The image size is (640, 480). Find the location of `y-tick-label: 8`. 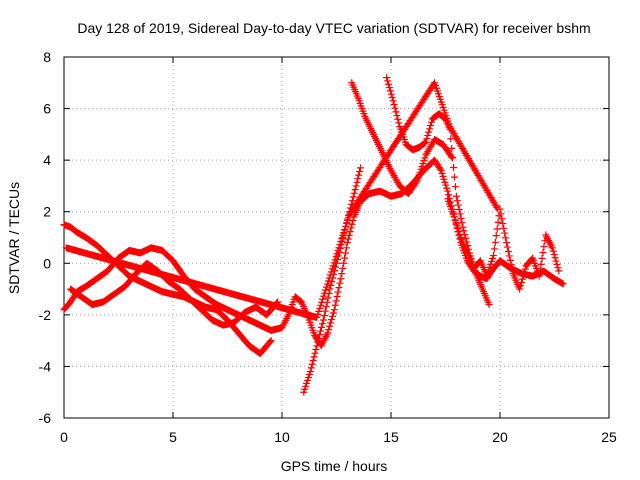

y-tick-label: 8 is located at coordinates (47, 57).